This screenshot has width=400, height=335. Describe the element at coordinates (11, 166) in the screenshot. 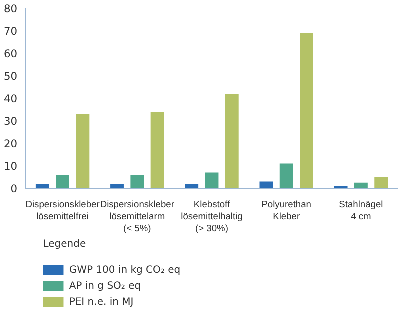

I see `y-tick-label: 10` at that location.